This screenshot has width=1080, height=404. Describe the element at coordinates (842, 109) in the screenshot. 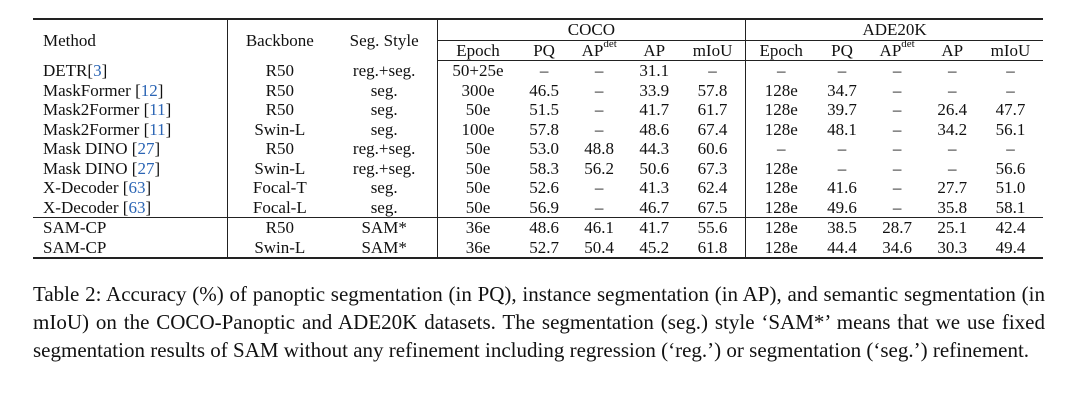

I see `ade-pq-cell: 39.7` at that location.